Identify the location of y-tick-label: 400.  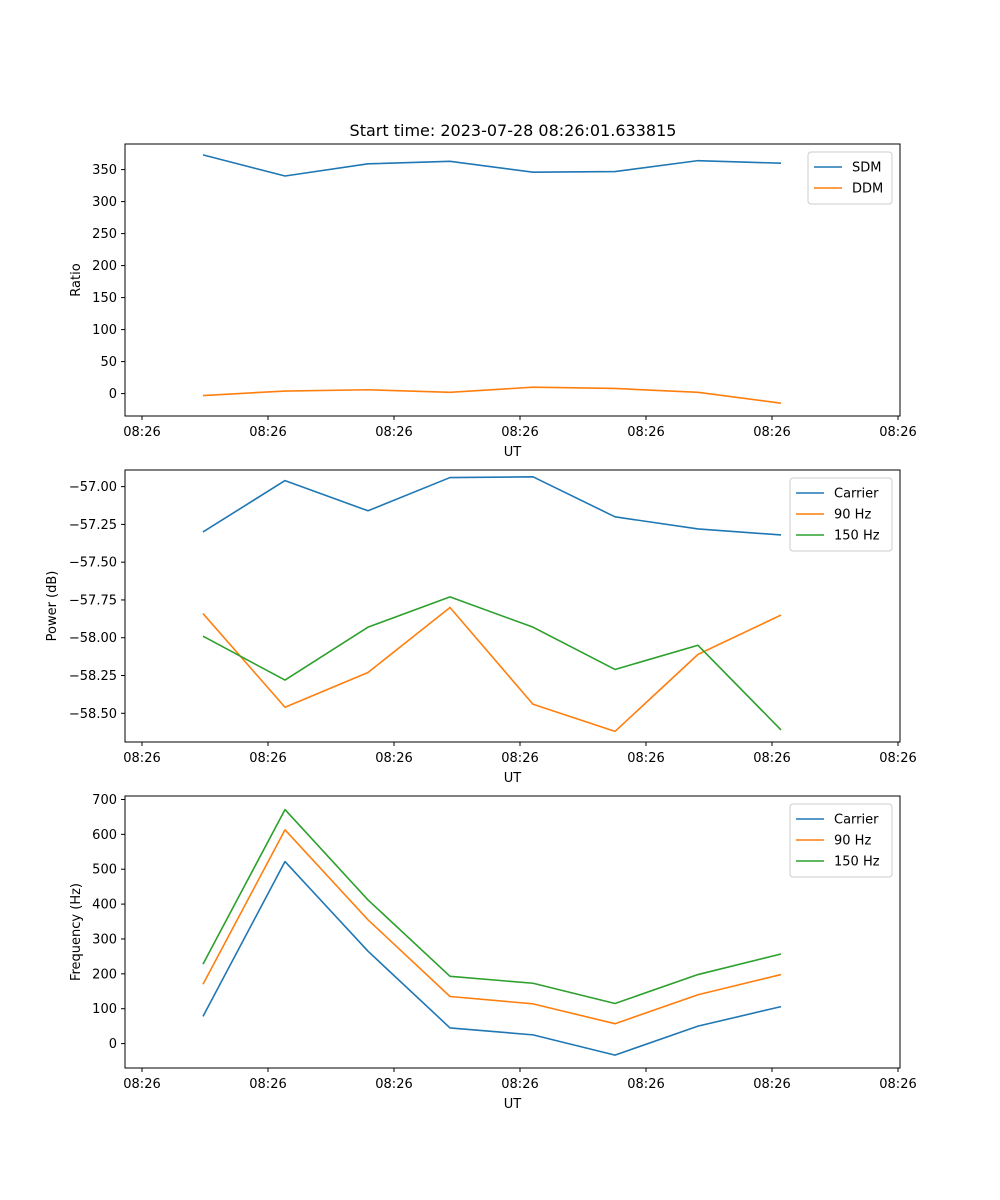
(104, 905).